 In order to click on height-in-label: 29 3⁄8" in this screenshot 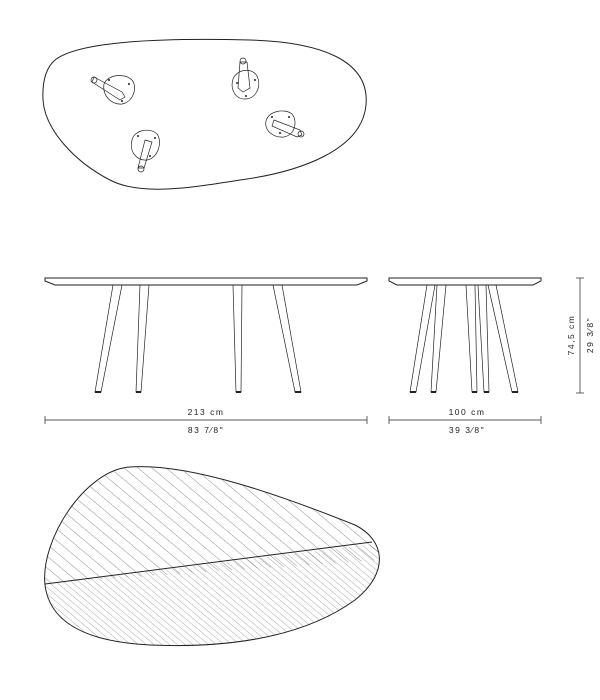, I will do `click(590, 335)`.